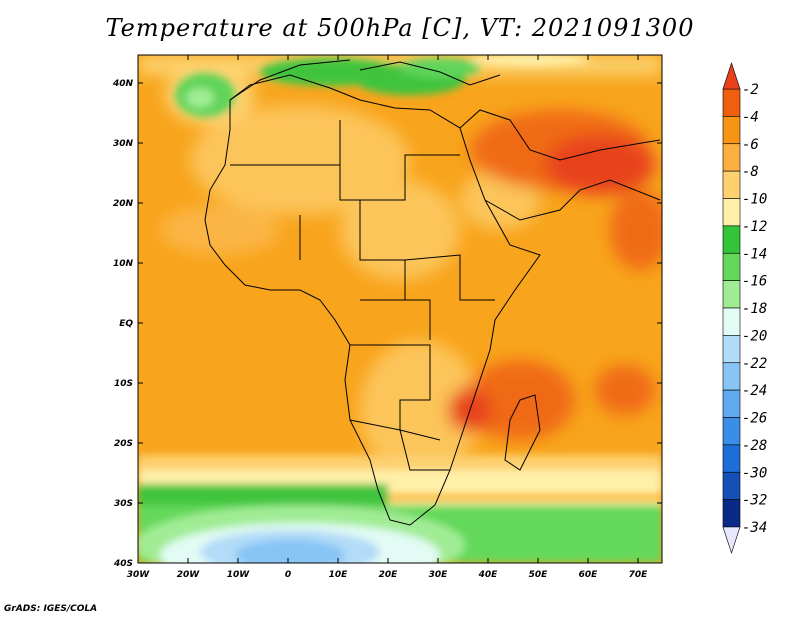  I want to click on lon-tick-label: 60E, so click(589, 575).